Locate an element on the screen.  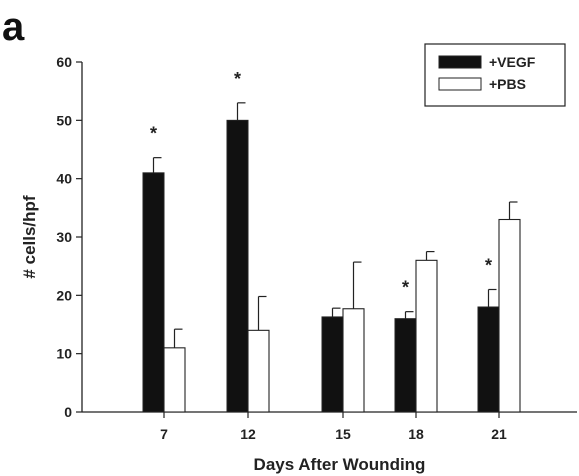
x-tick-label: 21 is located at coordinates (499, 434).